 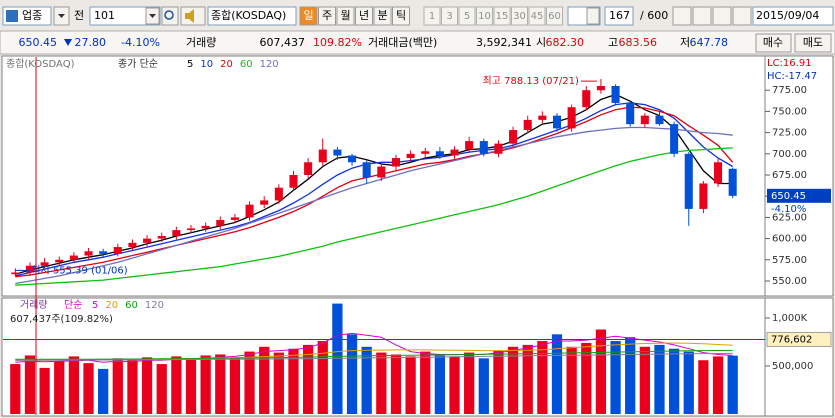 I want to click on legend-entry: 5, so click(x=95, y=305).